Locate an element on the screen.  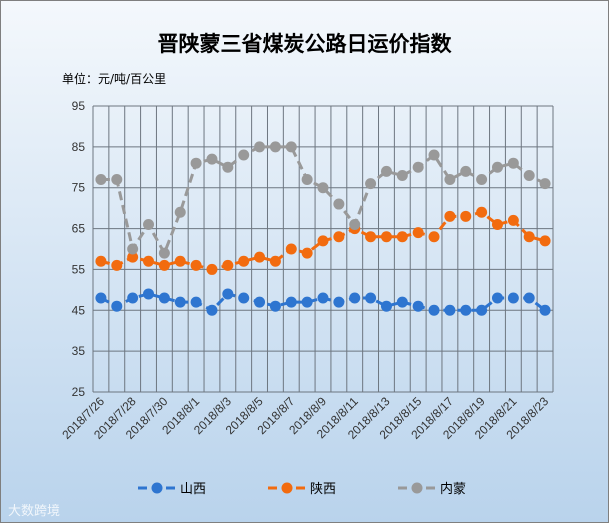
watermark-logo: 大数跨境 is located at coordinates (34, 511).